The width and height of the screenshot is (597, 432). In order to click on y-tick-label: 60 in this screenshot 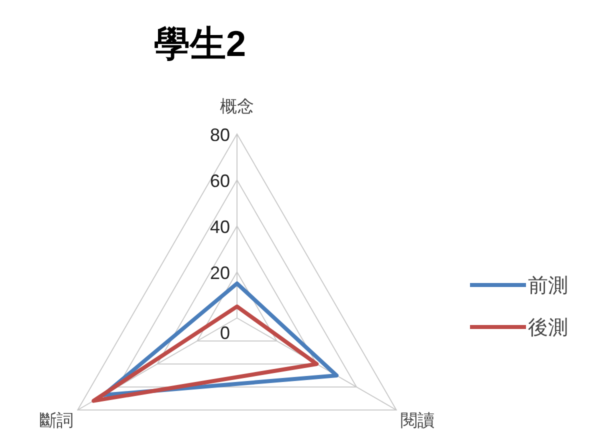, I will do `click(220, 181)`.